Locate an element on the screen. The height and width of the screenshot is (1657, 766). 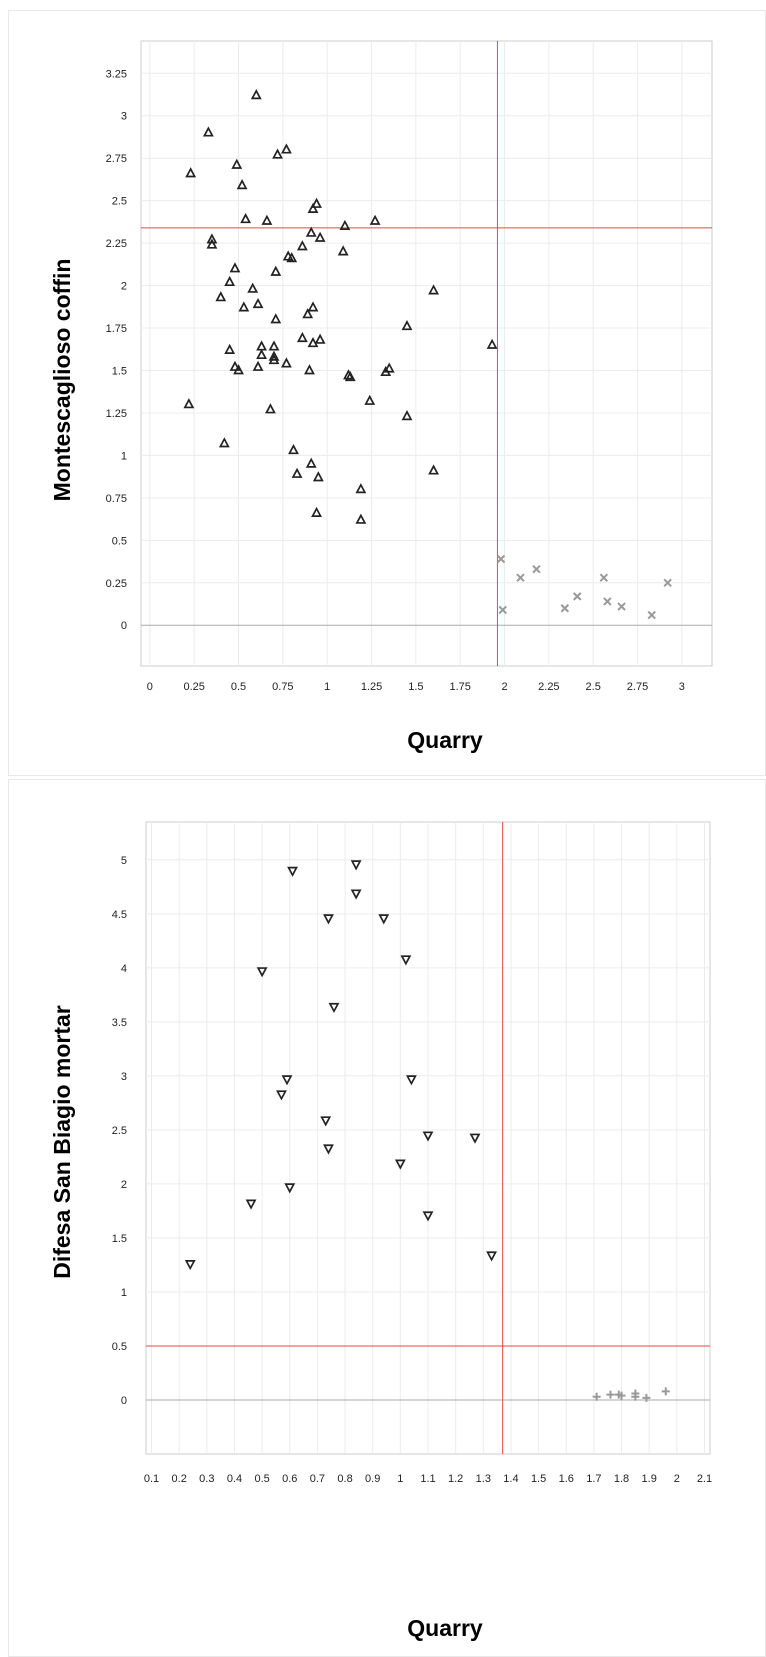
y-tick-label: 3 is located at coordinates (124, 117).